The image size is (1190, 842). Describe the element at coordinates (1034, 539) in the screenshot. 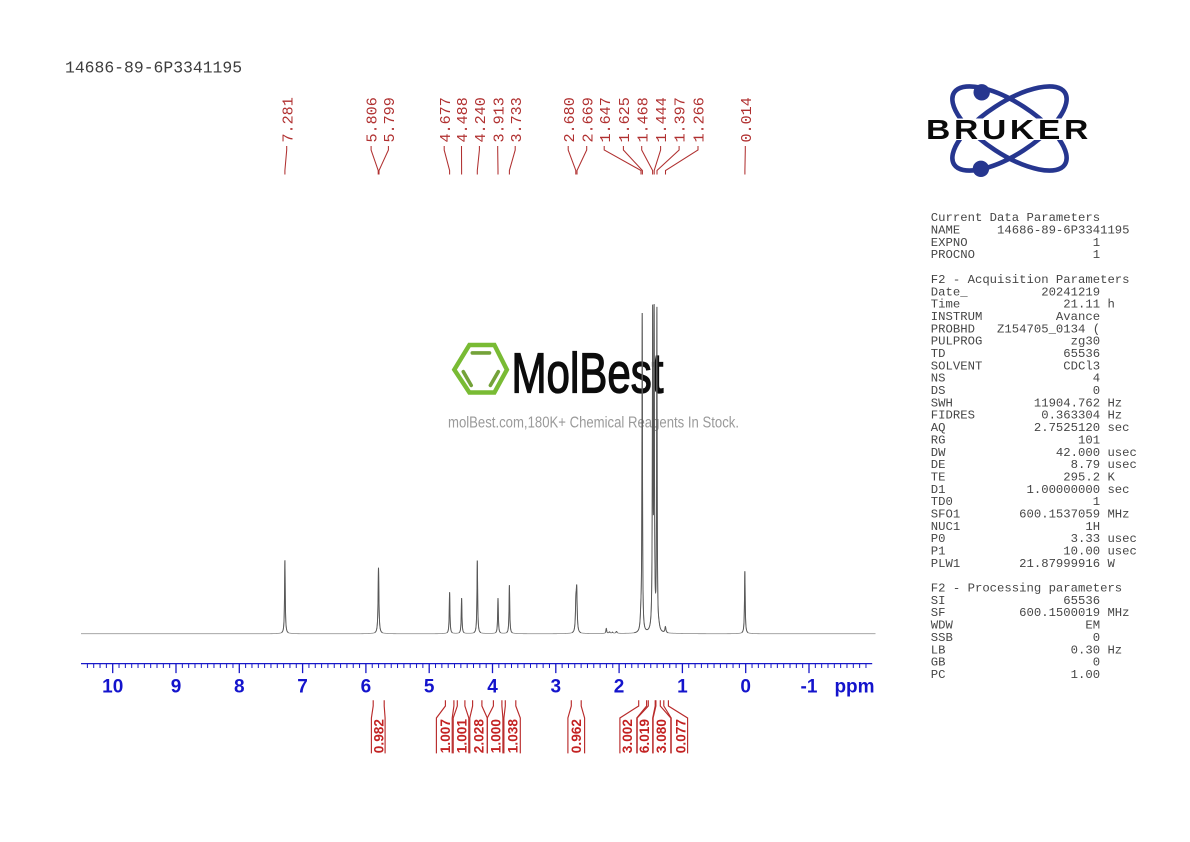

I see `svg-text: P0 3.33 usec` at that location.